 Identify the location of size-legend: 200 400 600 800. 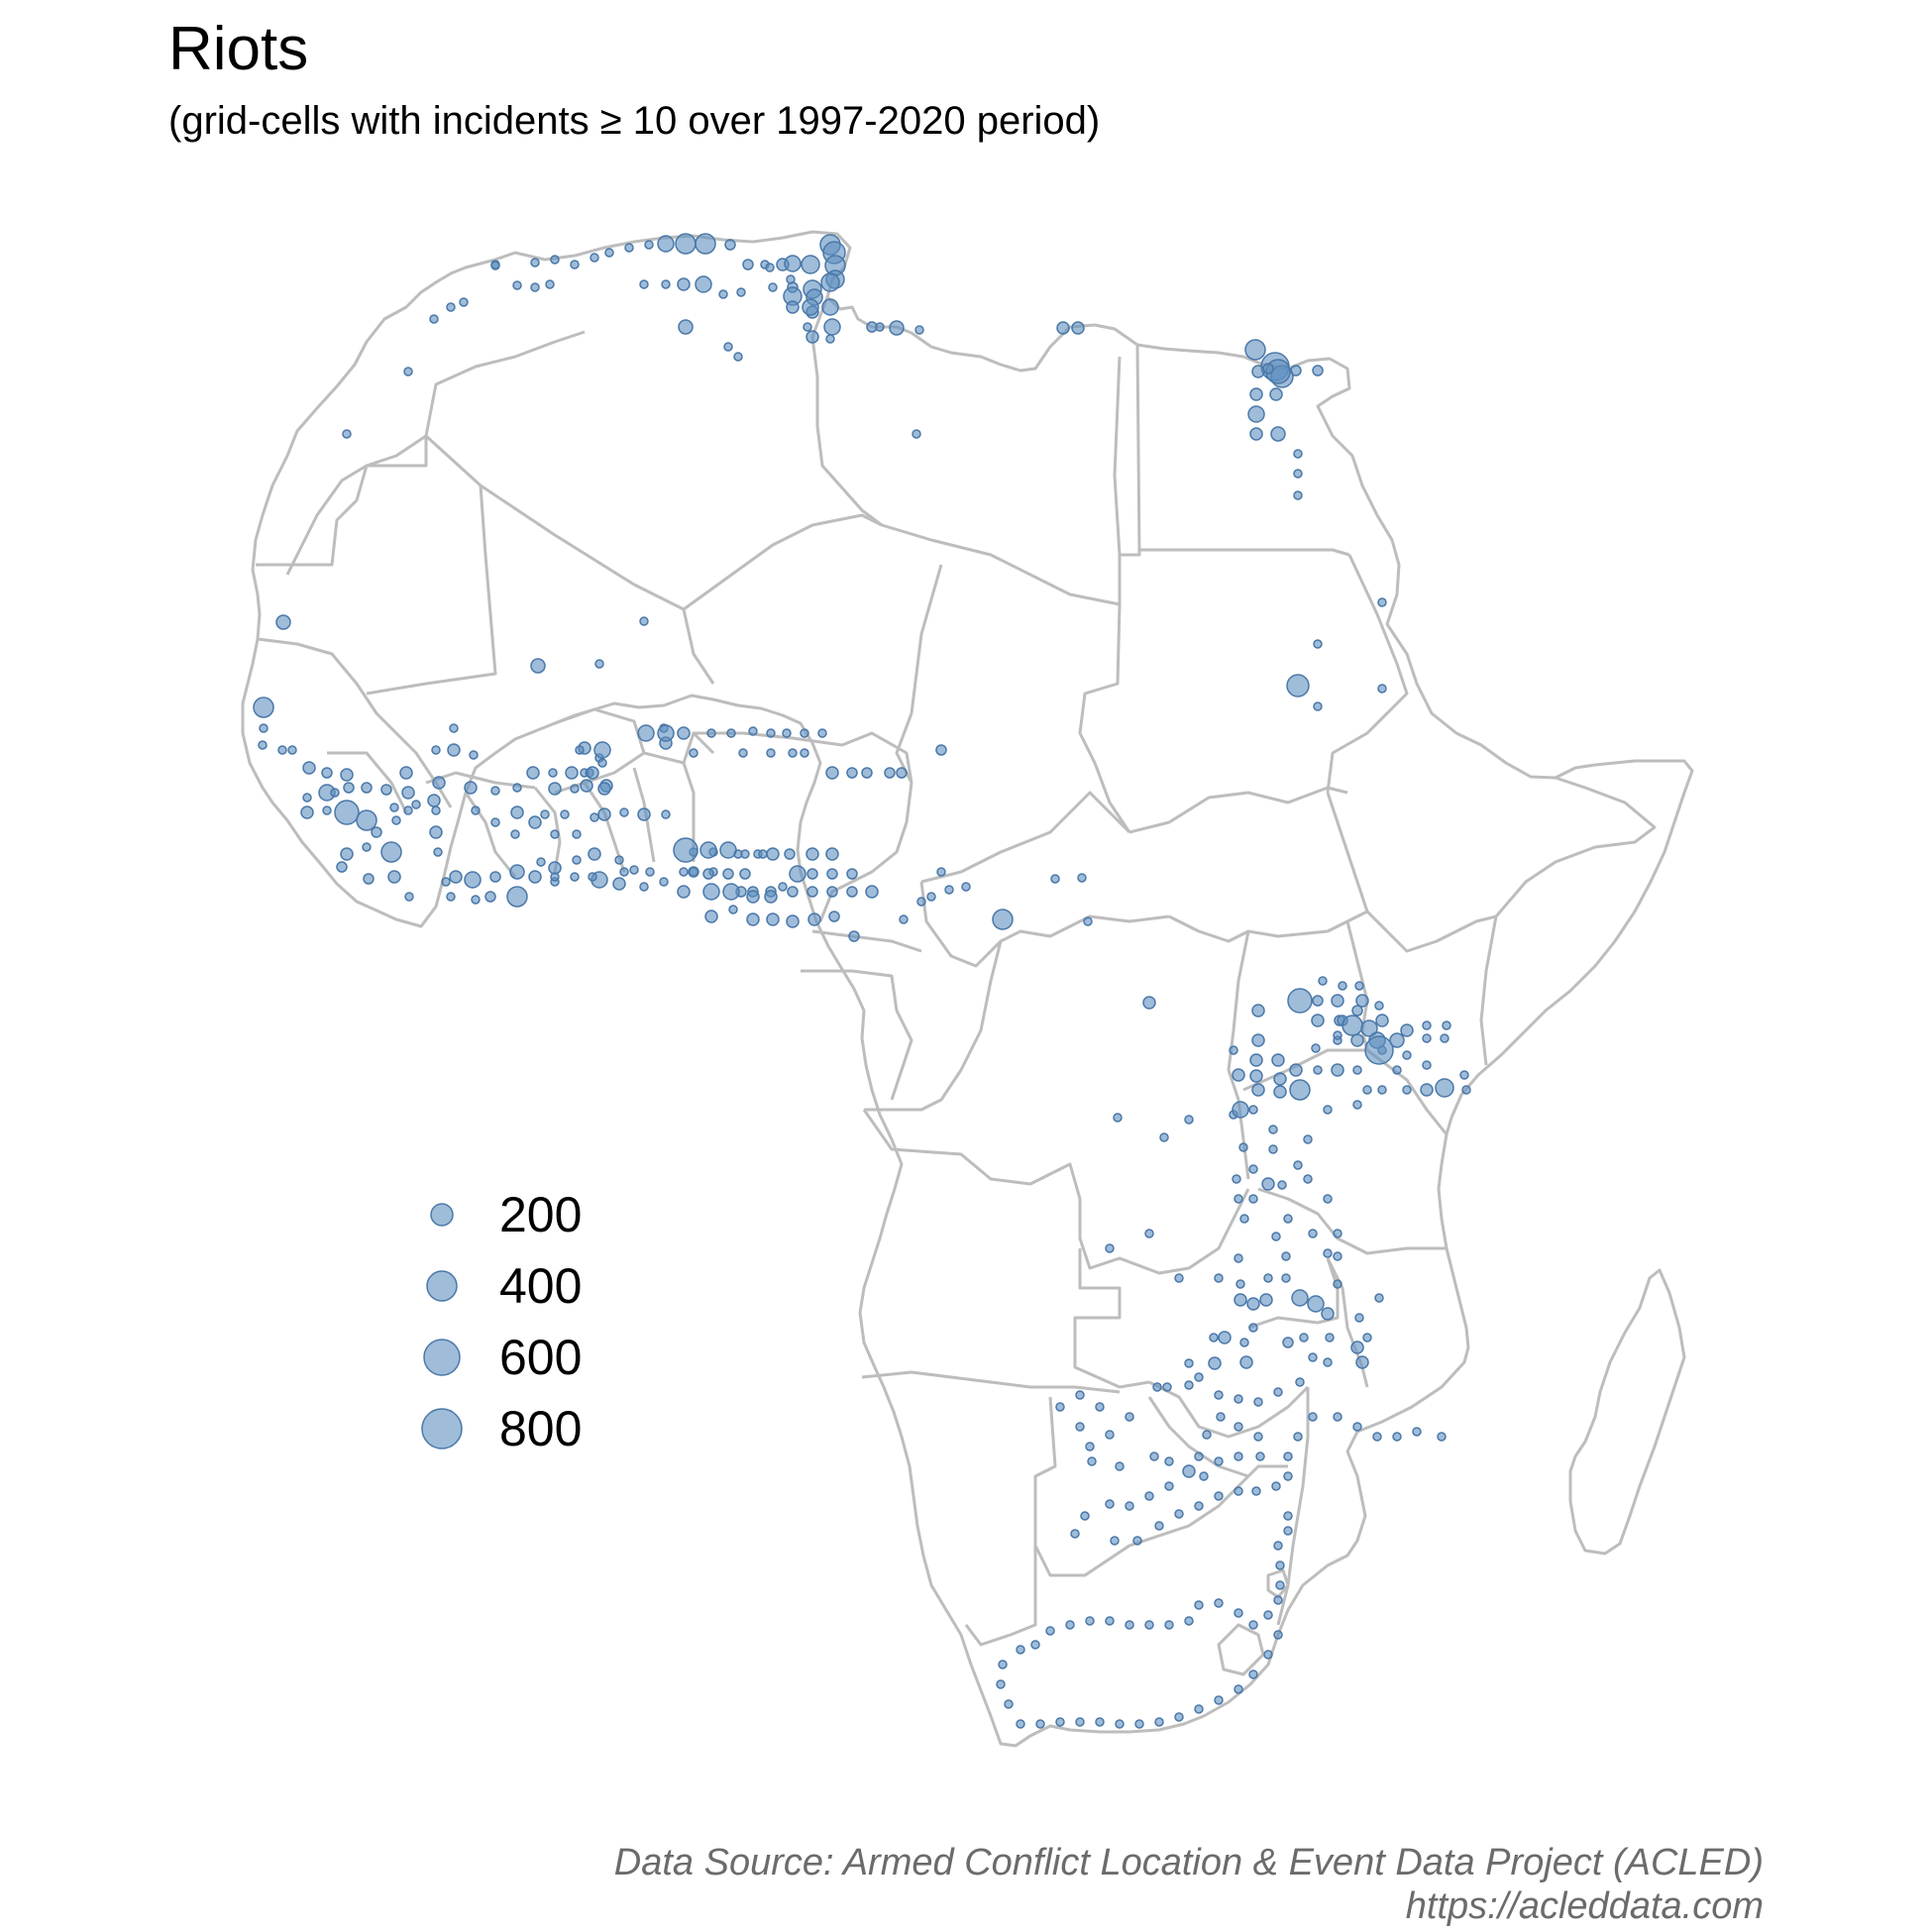
(502, 1321).